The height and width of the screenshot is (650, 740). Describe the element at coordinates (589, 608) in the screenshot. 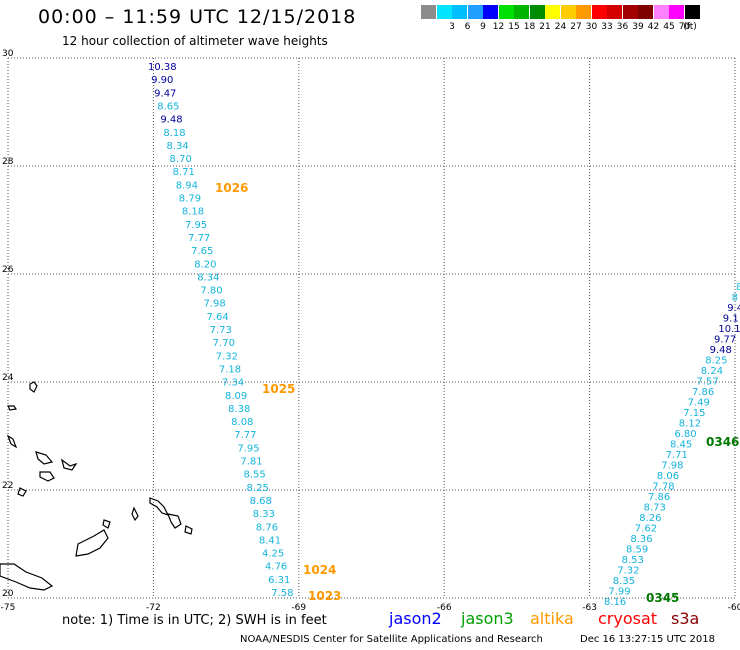

I see `lon-tick-label: -63` at that location.